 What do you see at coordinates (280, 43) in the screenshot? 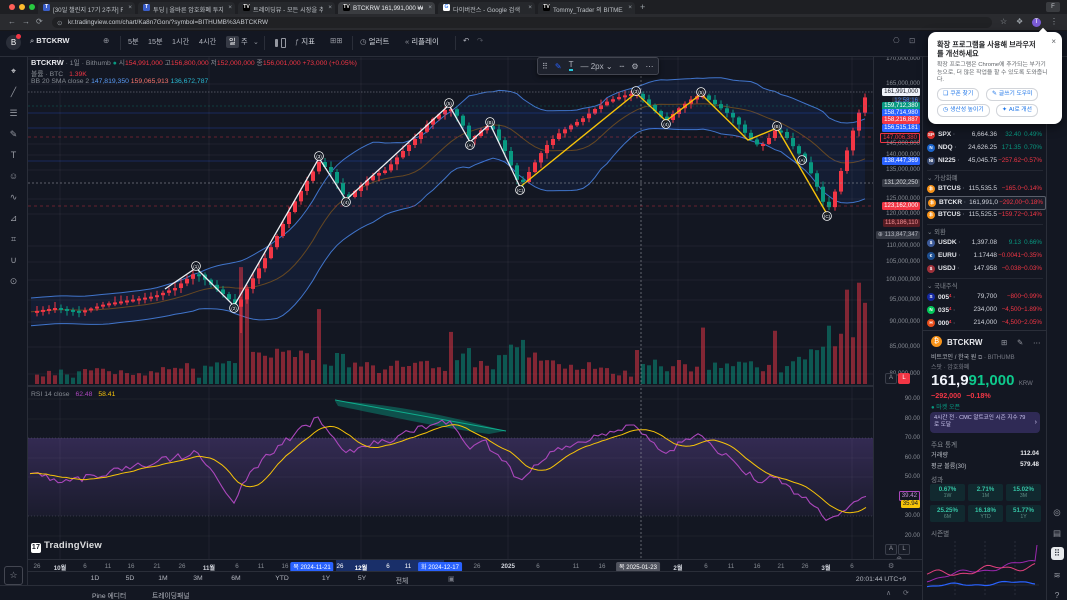
I see `candle-style-icon` at bounding box center [280, 43].